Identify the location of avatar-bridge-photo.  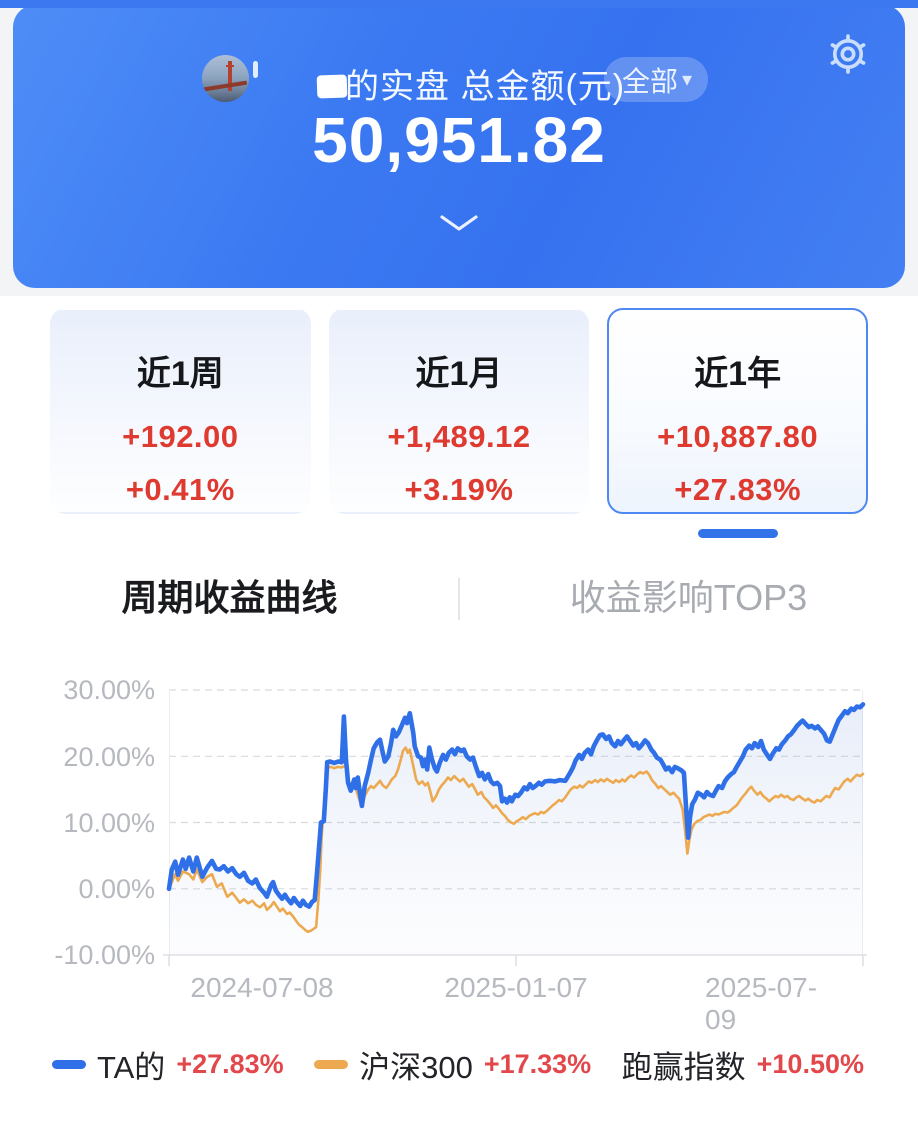
(230, 75).